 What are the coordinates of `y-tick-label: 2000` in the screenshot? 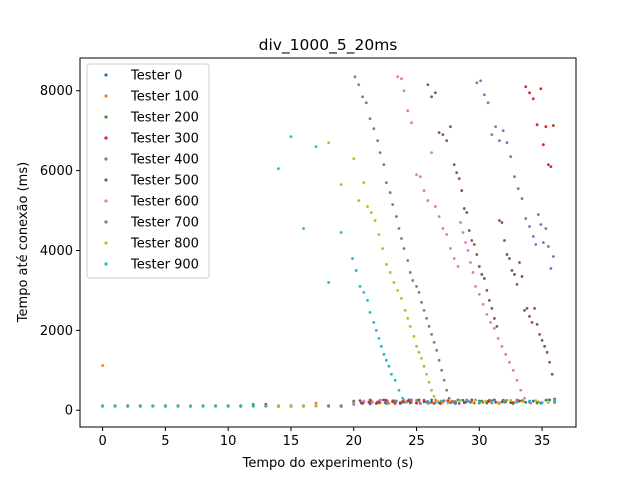 It's located at (56, 331).